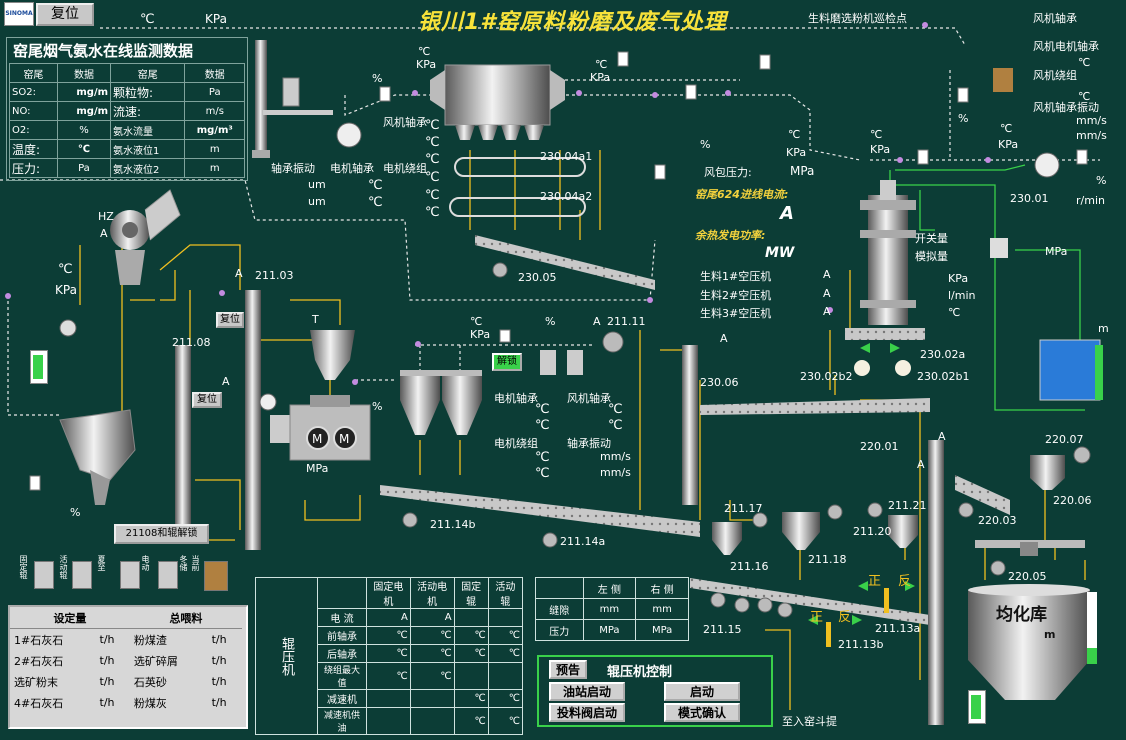  What do you see at coordinates (742, 194) in the screenshot?
I see `label-kiln-current: 窑尾624进线电流:` at bounding box center [742, 194].